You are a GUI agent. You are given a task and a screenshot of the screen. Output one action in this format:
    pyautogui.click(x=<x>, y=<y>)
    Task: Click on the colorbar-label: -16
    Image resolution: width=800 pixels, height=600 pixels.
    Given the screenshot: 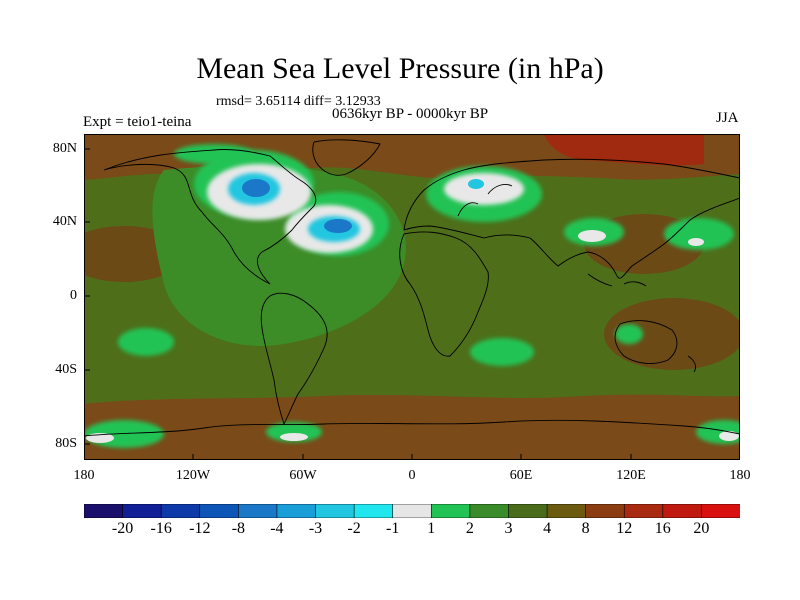 What is the action you would take?
    pyautogui.click(x=161, y=528)
    